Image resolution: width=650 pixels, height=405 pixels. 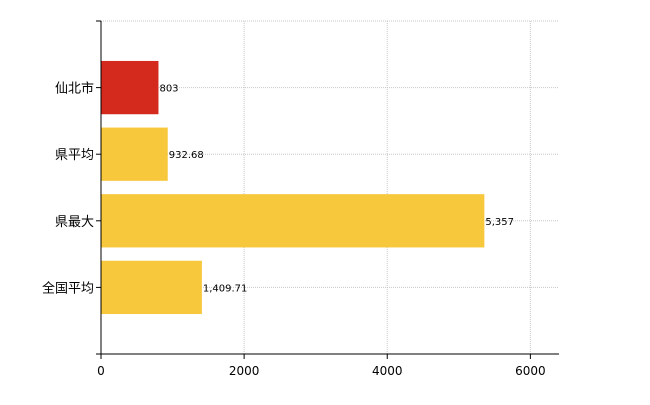 I want to click on data-label-3: 1,409.71, so click(x=225, y=288).